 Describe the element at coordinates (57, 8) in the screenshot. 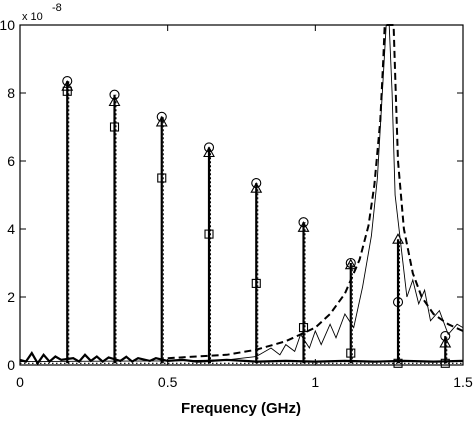

I see `y-exponent-power: -8` at that location.